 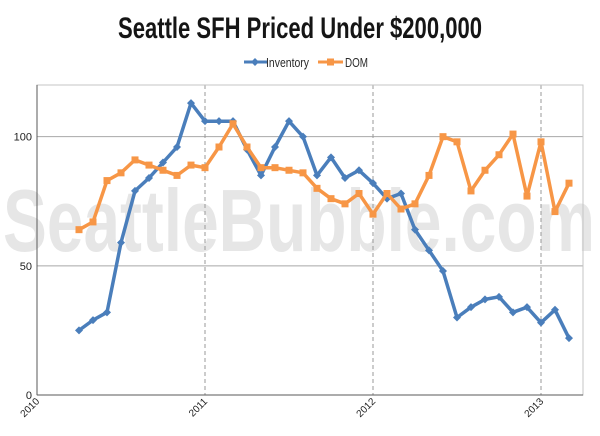 I want to click on legend-square-marker, so click(x=330, y=62).